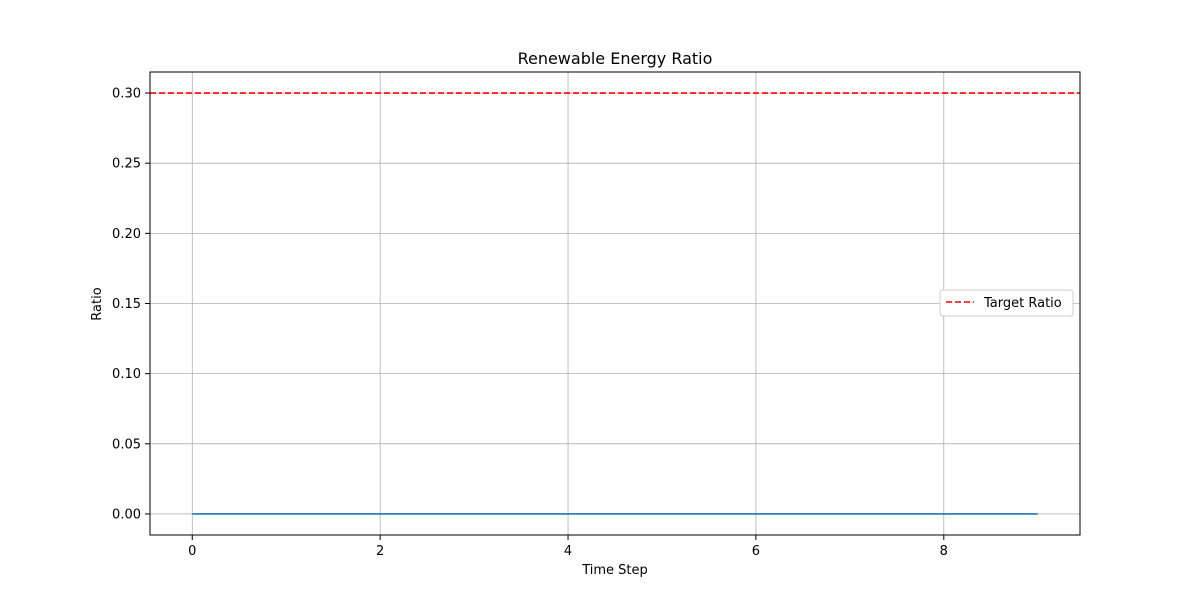 This screenshot has height=604, width=1200. Describe the element at coordinates (380, 551) in the screenshot. I see `x-tick-label: 2` at that location.